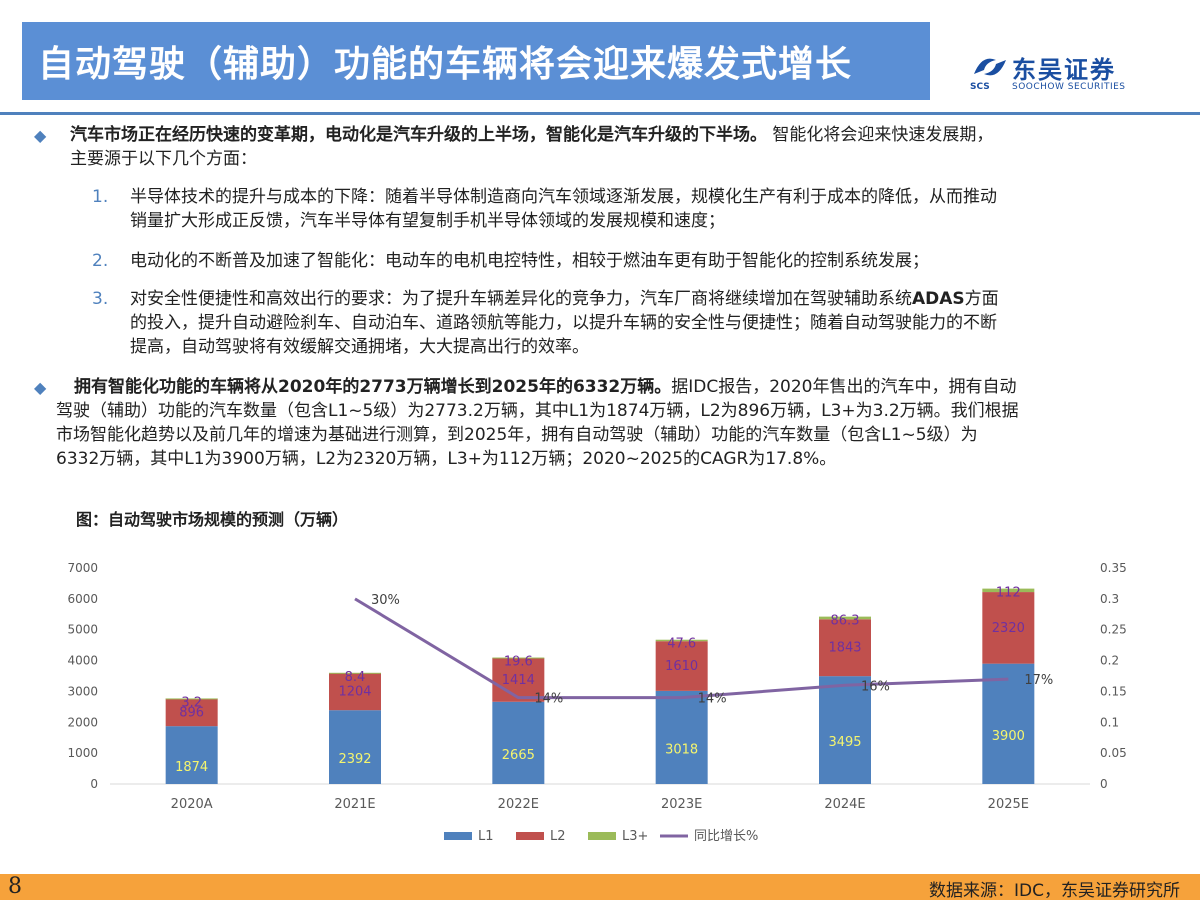 The width and height of the screenshot is (1200, 901). What do you see at coordinates (844, 387) in the screenshot?
I see `bullet2-normal: 据IDC报告，2020年售出的汽车中，拥有自动` at bounding box center [844, 387].